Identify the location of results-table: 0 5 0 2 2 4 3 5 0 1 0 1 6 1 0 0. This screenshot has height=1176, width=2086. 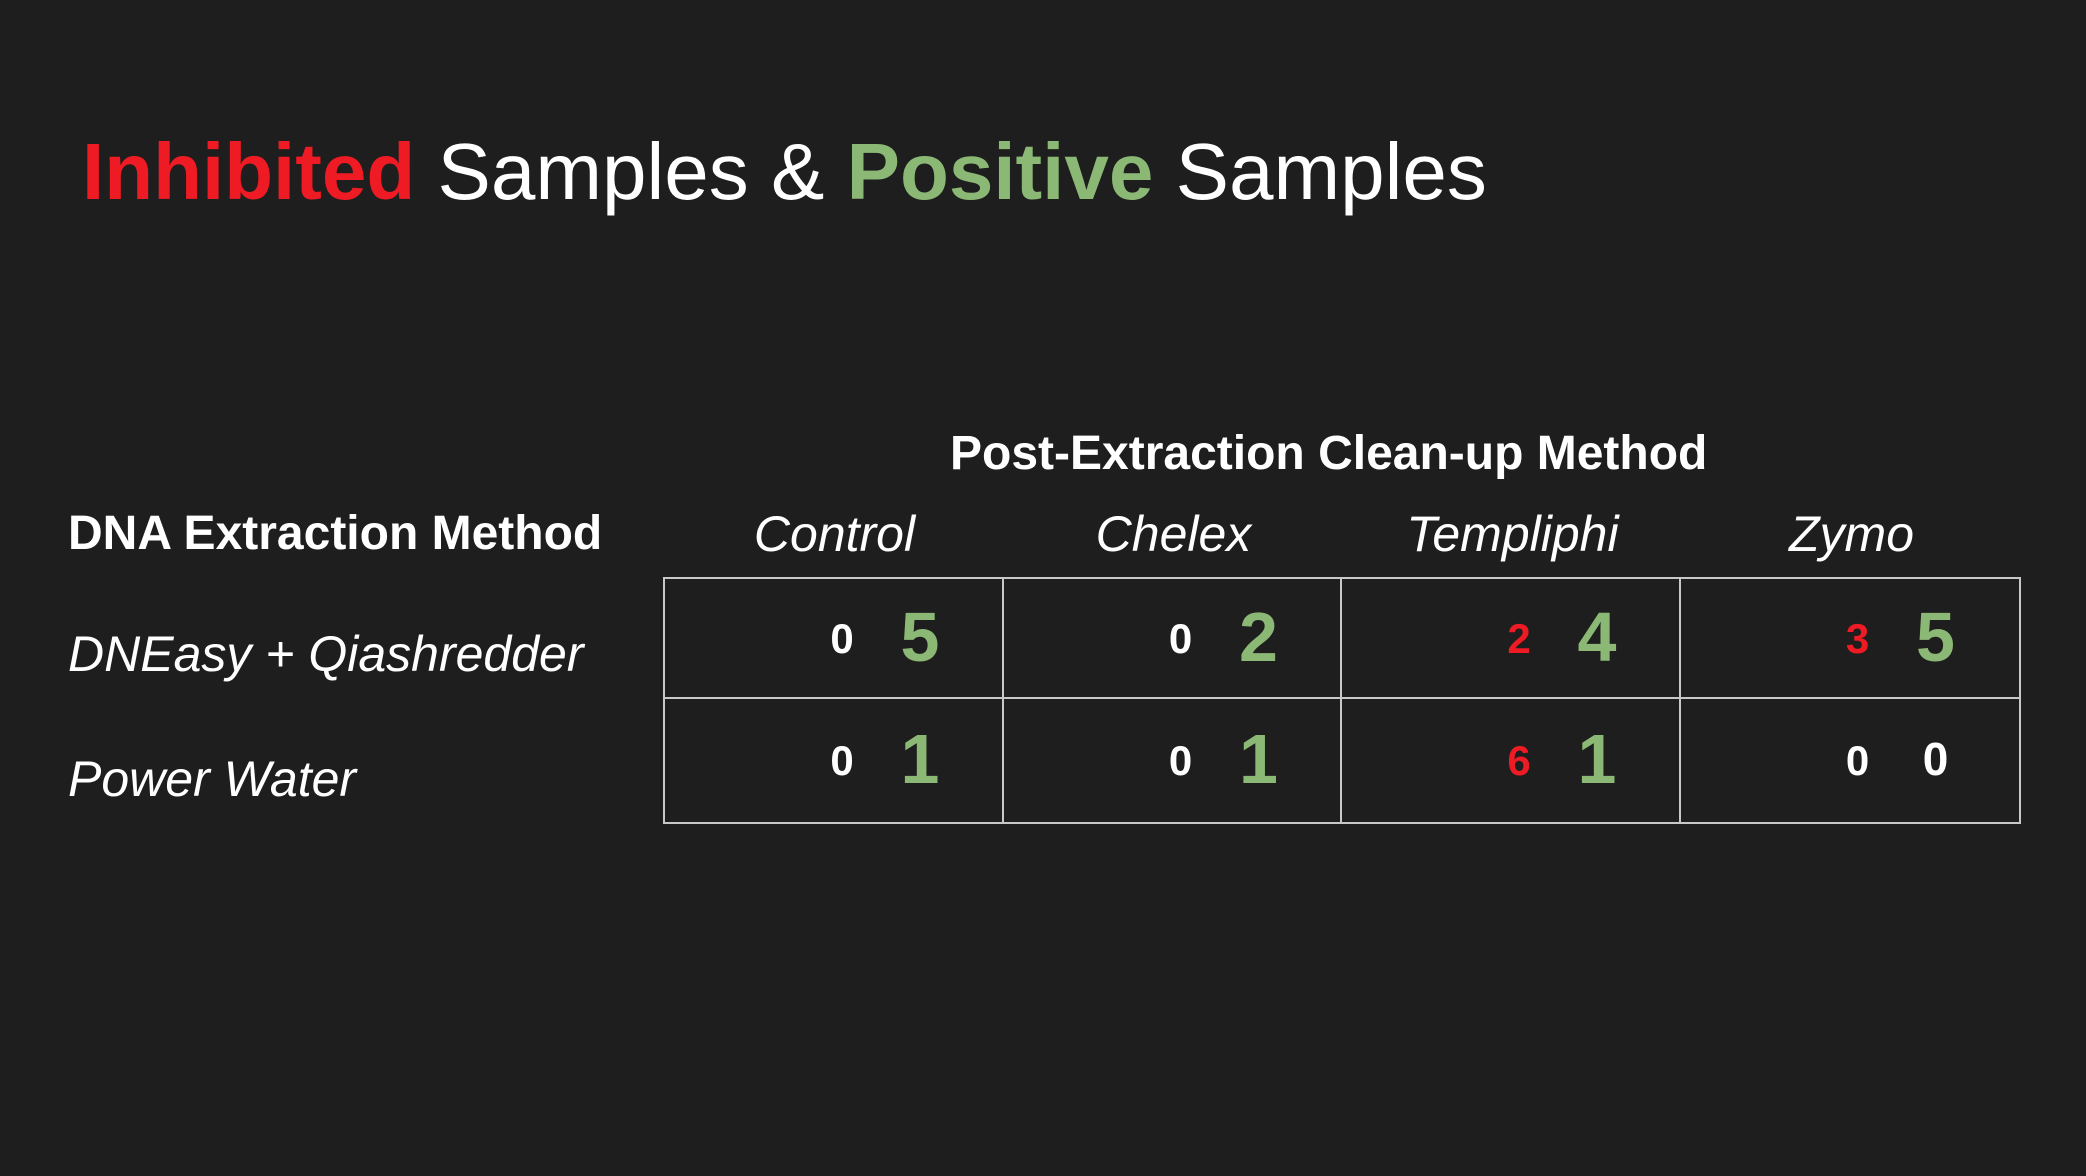
(1342, 700).